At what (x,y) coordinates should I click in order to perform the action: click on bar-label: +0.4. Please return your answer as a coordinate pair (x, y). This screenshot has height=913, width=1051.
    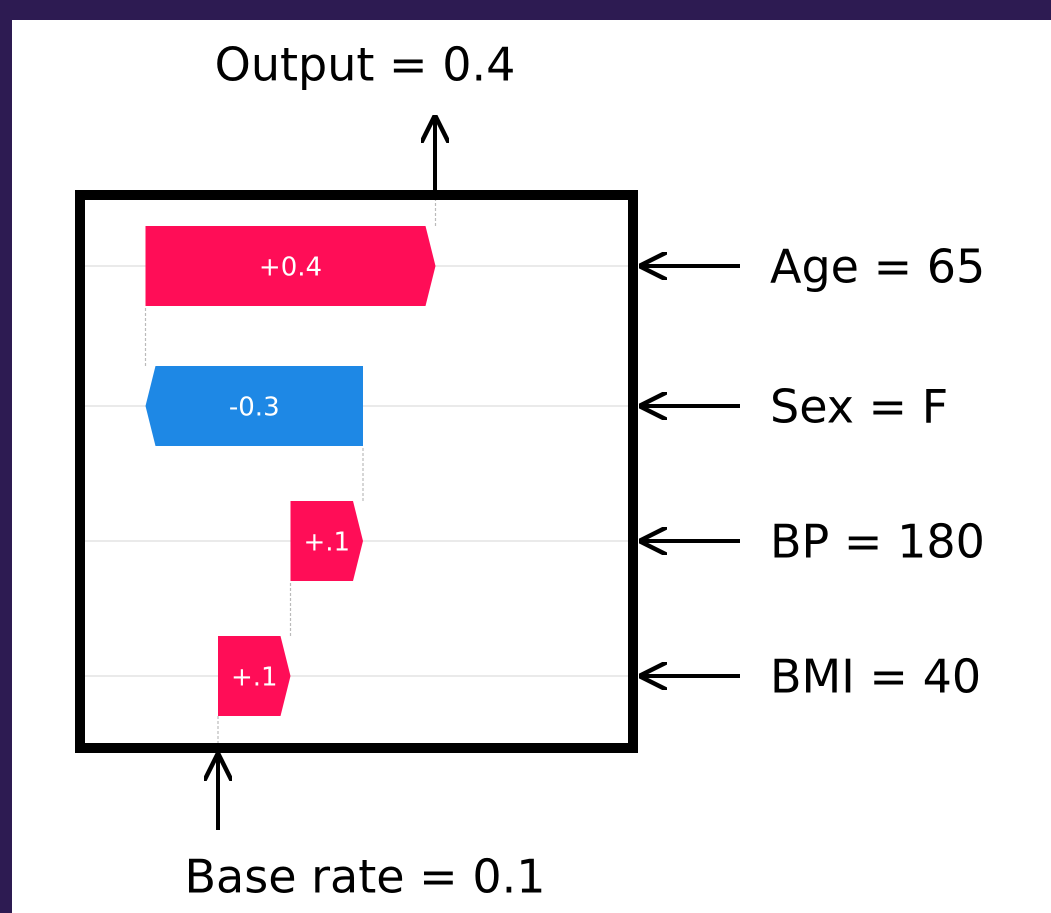
    Looking at the image, I should click on (290, 268).